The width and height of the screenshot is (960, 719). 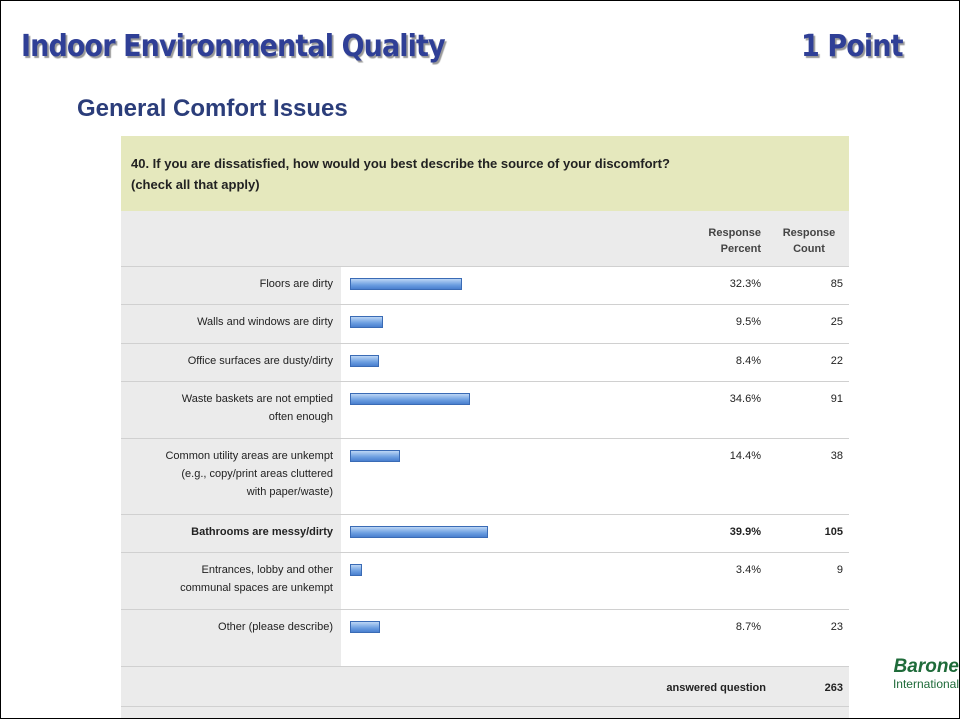 What do you see at coordinates (195, 184) in the screenshot?
I see `question-line: (check all that apply)` at bounding box center [195, 184].